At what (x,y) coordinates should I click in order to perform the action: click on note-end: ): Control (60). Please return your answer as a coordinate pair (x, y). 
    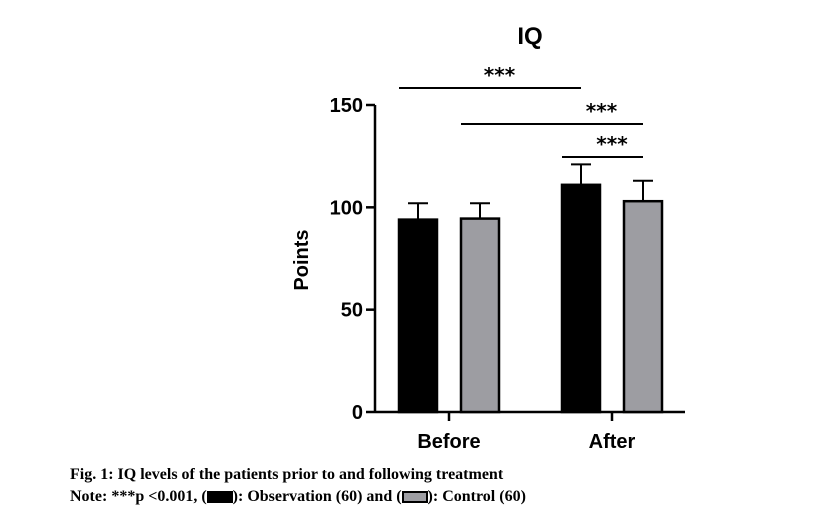
    Looking at the image, I should click on (476, 496).